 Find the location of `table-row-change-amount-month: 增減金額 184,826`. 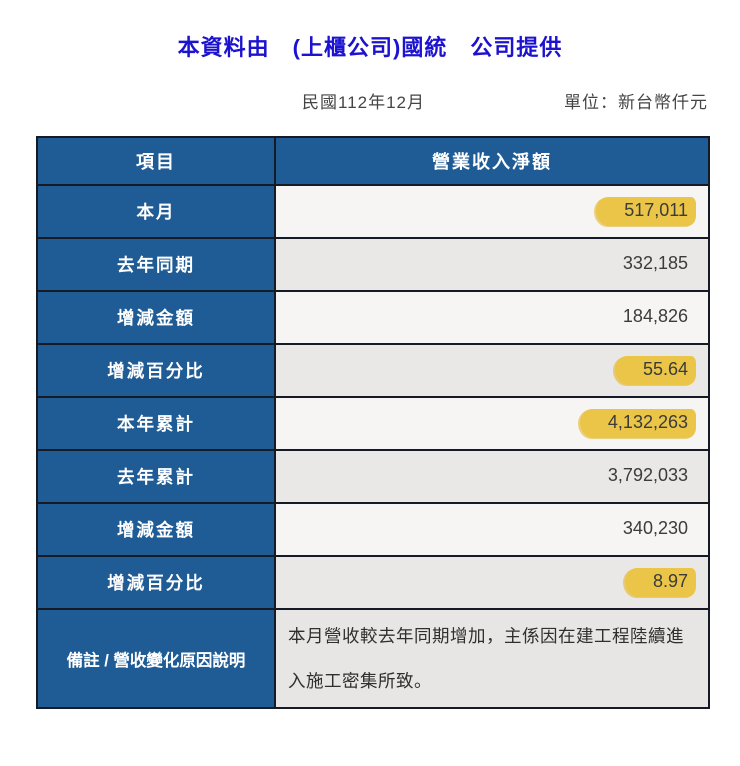

table-row-change-amount-month: 增減金額 184,826 is located at coordinates (373, 317).